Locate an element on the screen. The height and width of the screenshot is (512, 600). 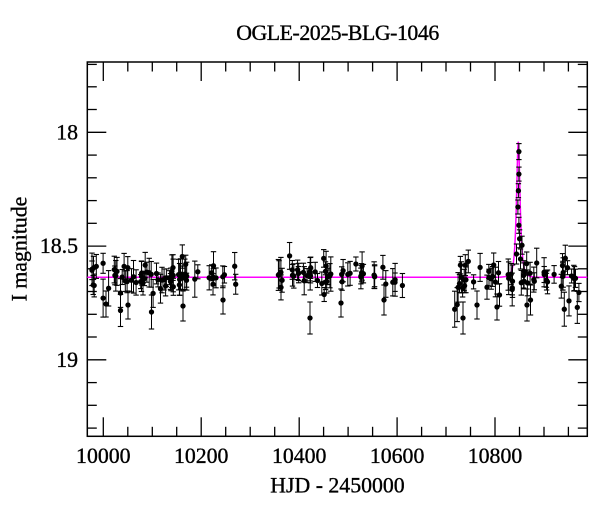
svg-text: OGLE-2025-BLG-1046 is located at coordinates (337, 33).